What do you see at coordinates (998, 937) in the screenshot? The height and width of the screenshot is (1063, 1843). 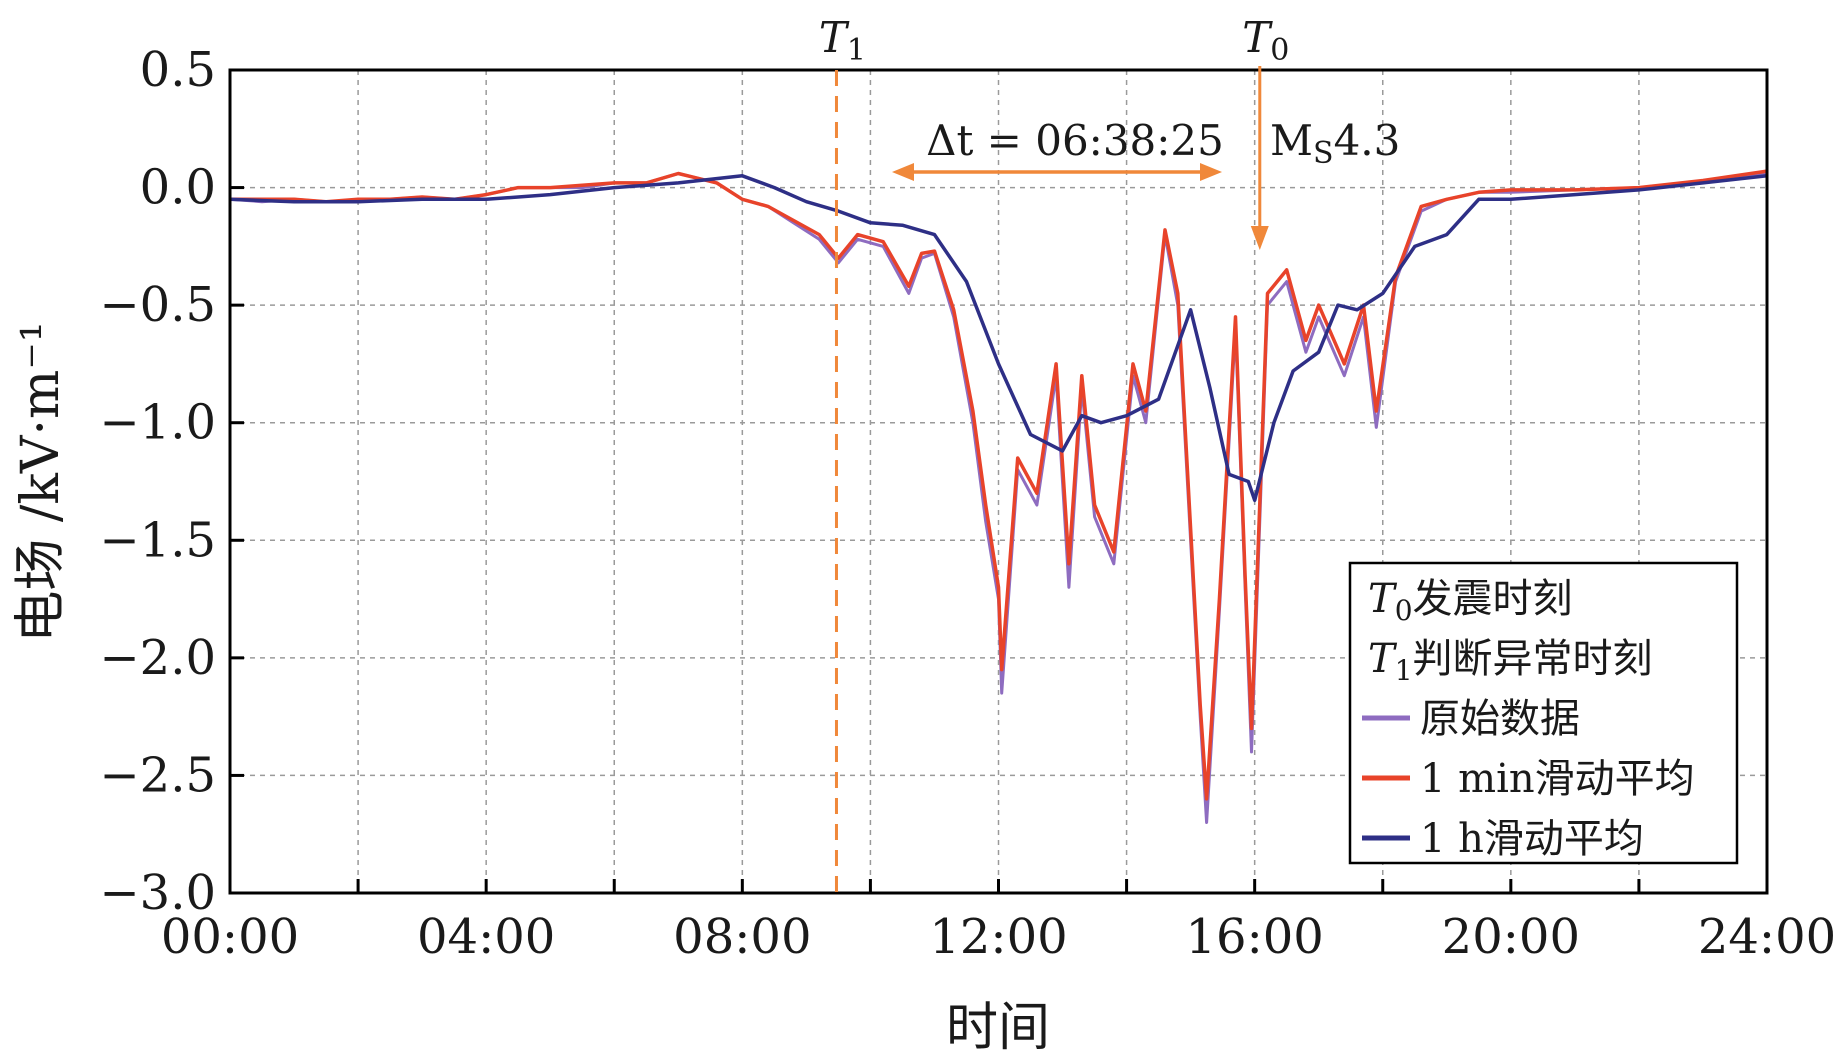 I see `x-tick-label: 12:00` at bounding box center [998, 937].